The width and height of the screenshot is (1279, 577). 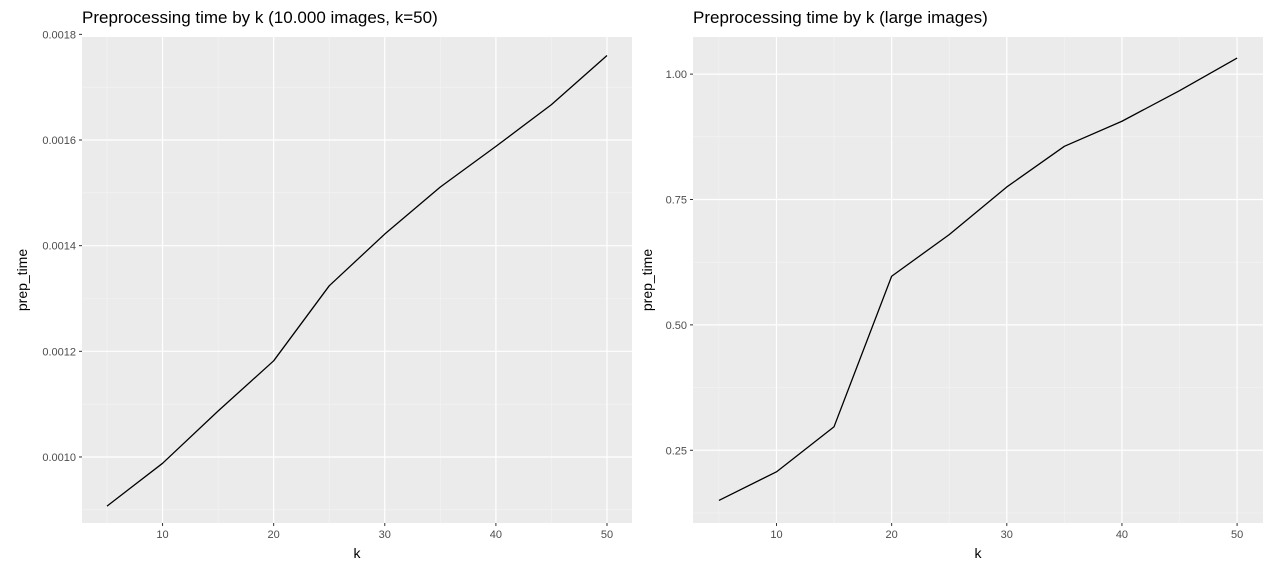 I want to click on y-tick-label: 0.0010, so click(x=59, y=458).